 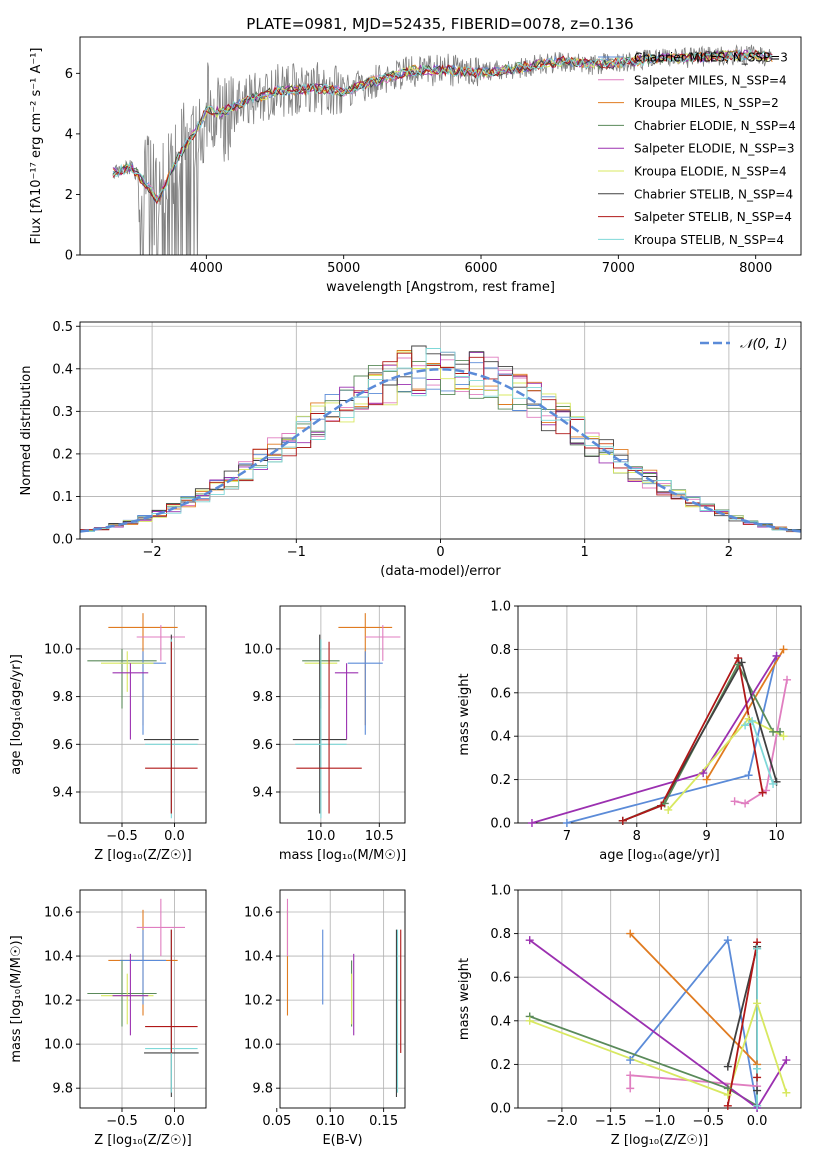 I want to click on legend-label: Chabrier ELODIE, N_SSP=4, so click(x=715, y=126).